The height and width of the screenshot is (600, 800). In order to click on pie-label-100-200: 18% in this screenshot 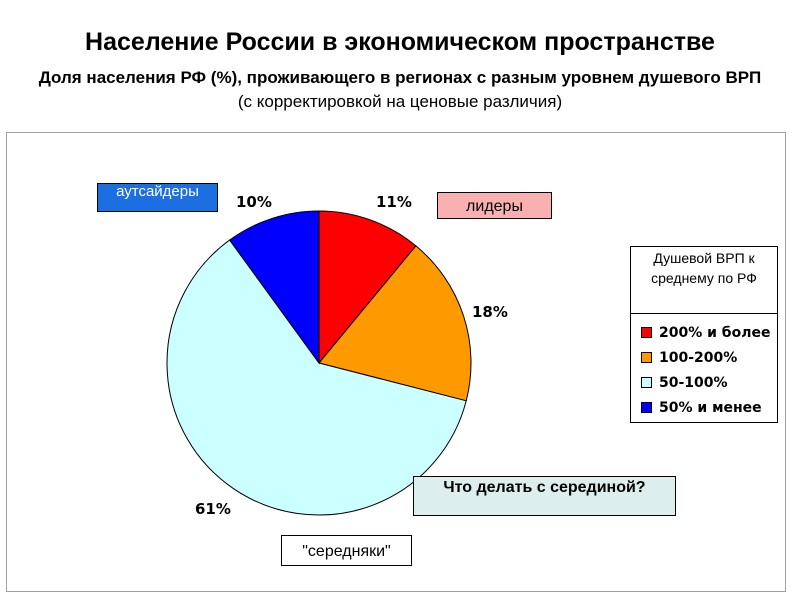, I will do `click(490, 312)`.